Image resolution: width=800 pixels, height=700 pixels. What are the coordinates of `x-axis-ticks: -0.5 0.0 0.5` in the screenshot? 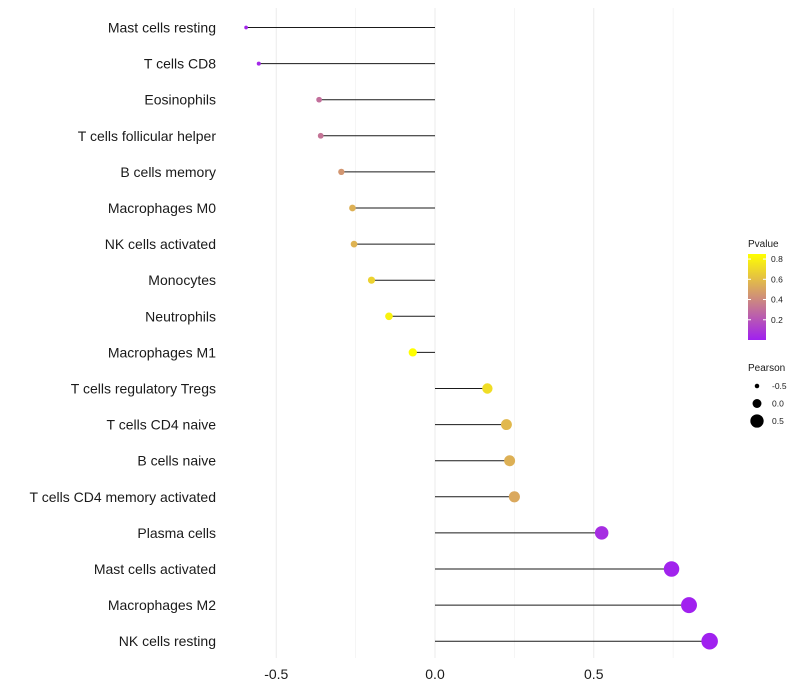 It's located at (434, 674).